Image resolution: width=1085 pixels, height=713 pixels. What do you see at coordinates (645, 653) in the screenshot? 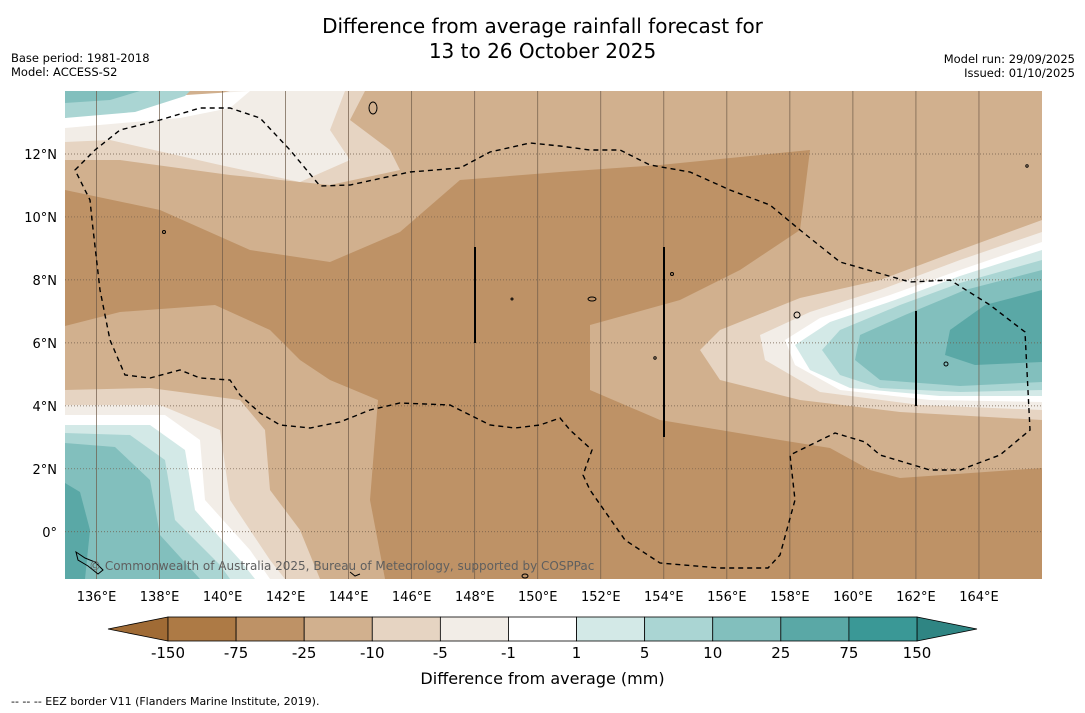
I see `colorbar-tick-label: 5` at bounding box center [645, 653].